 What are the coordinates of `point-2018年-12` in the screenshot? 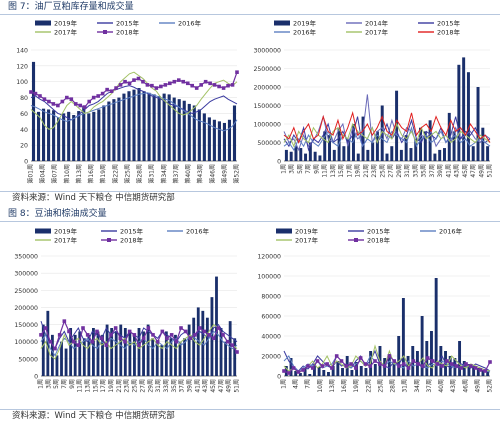 It's located at (97, 331).